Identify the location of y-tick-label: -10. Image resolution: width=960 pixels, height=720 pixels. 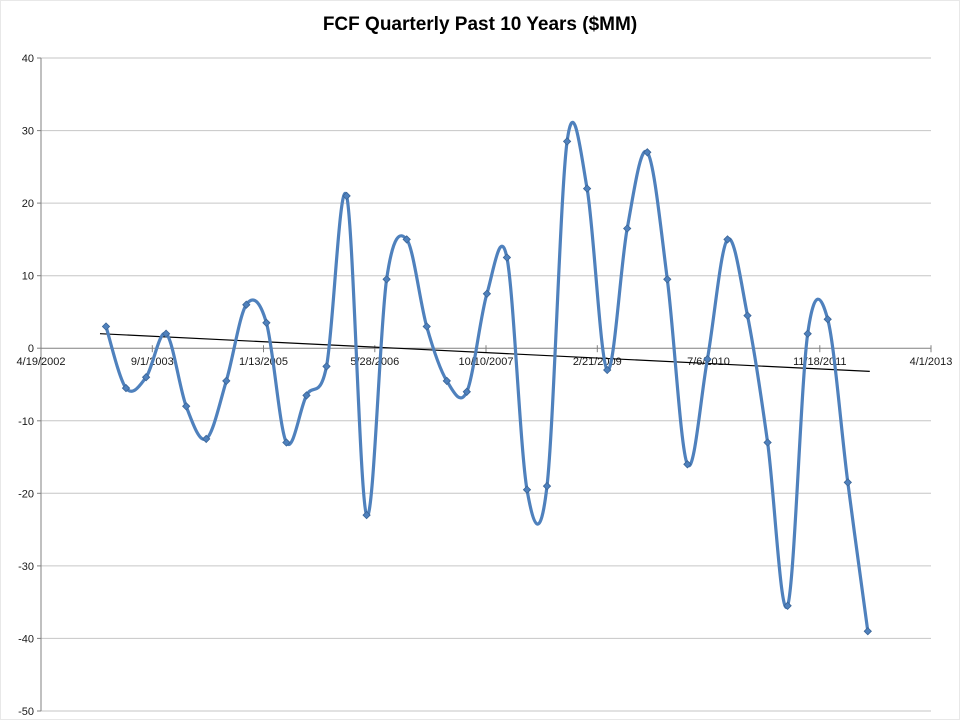
(26, 422).